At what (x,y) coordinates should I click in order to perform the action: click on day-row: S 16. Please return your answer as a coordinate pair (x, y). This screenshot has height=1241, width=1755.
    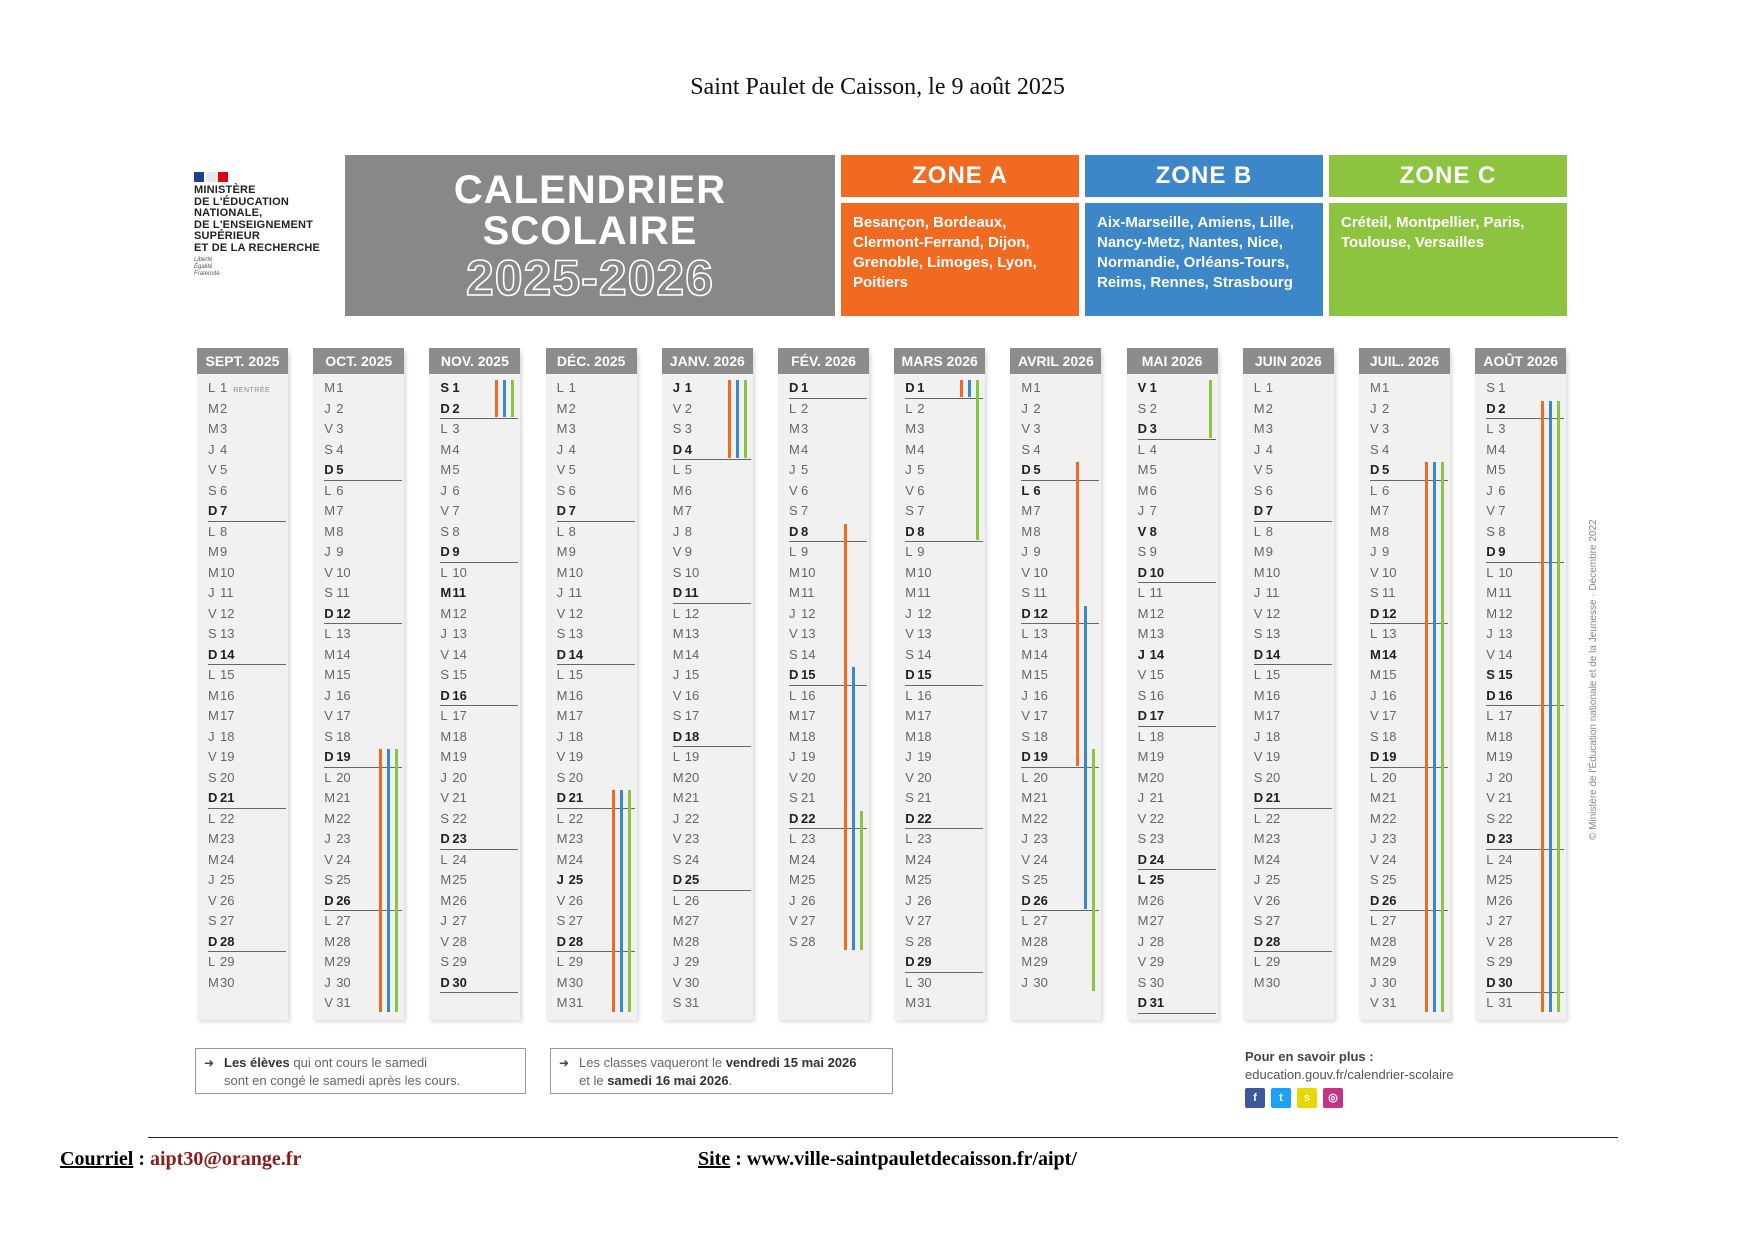
    Looking at the image, I should click on (1151, 696).